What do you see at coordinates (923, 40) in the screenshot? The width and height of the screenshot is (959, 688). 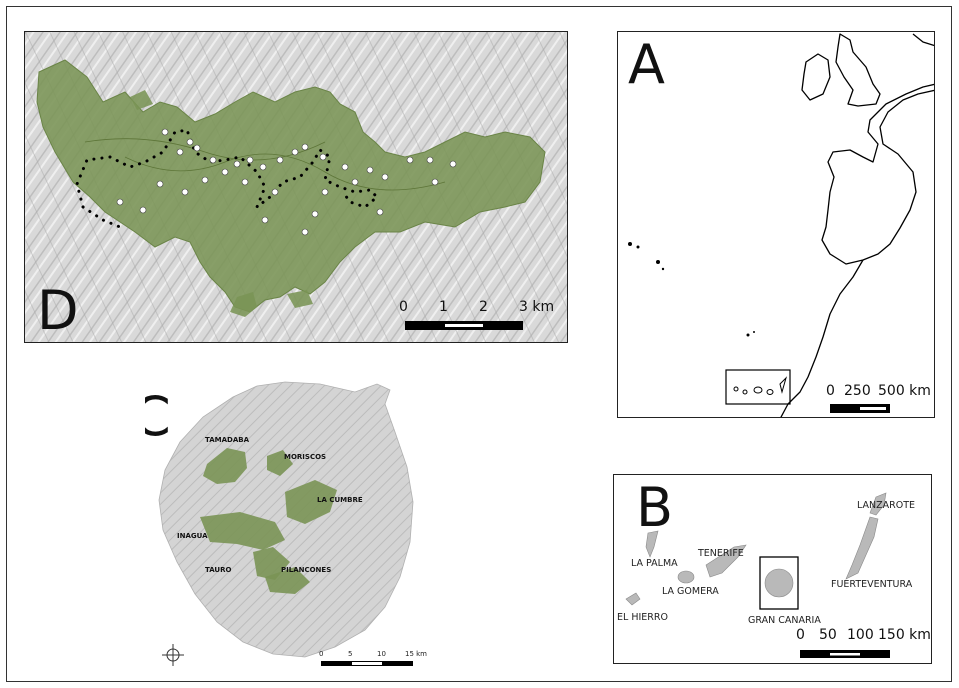 I see `europe-north` at bounding box center [923, 40].